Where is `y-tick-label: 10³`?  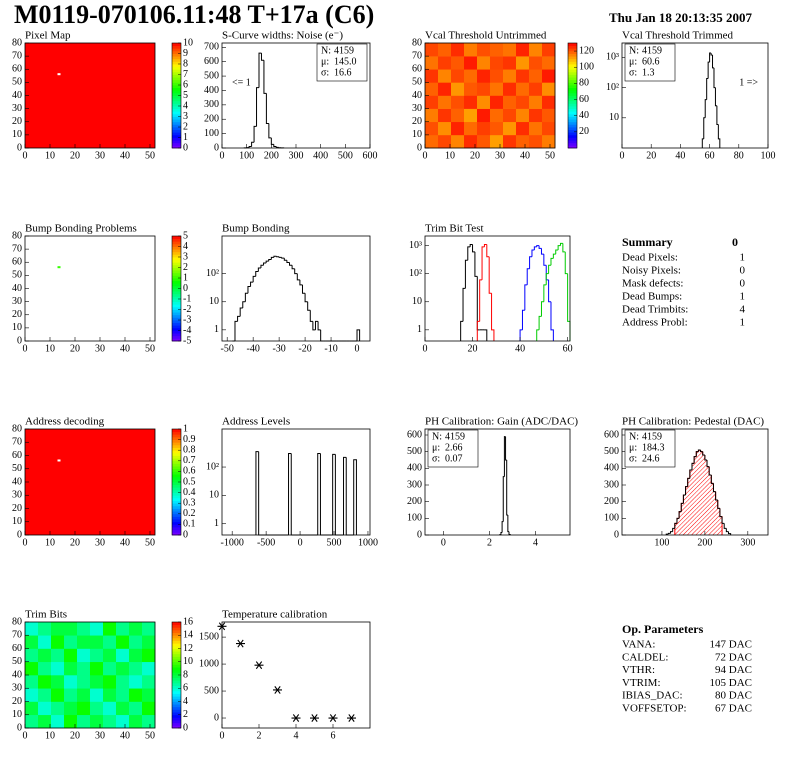 y-tick-label: 10³ is located at coordinates (612, 57).